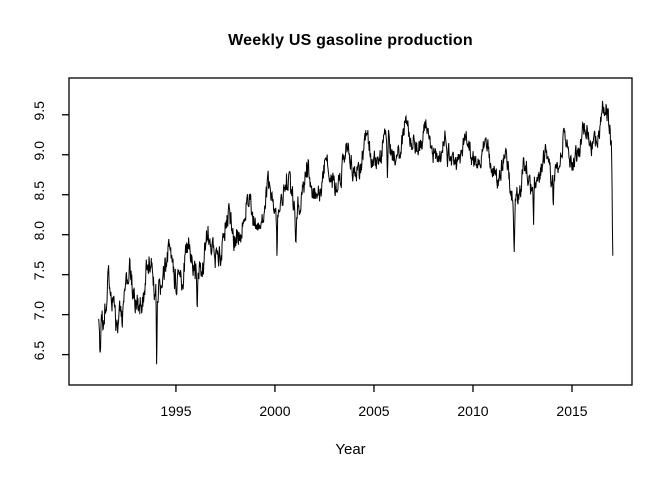  I want to click on y-axis-tick-label: 7.5, so click(39, 271).